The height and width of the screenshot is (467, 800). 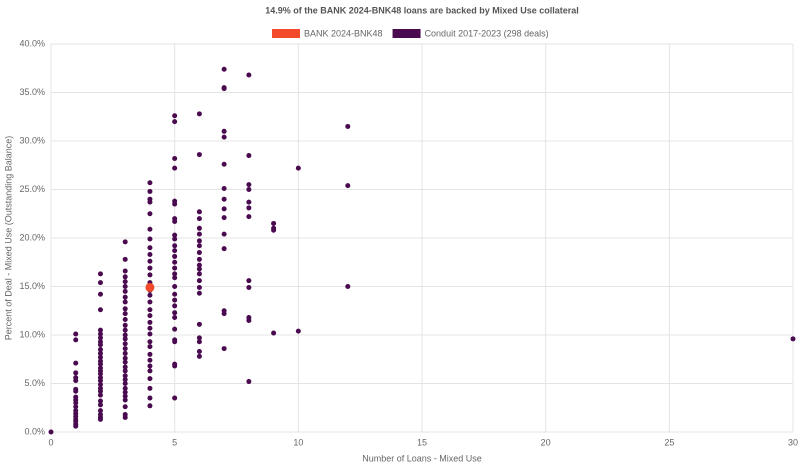 What do you see at coordinates (34, 383) in the screenshot?
I see `y-tick-label: 5.0%` at bounding box center [34, 383].